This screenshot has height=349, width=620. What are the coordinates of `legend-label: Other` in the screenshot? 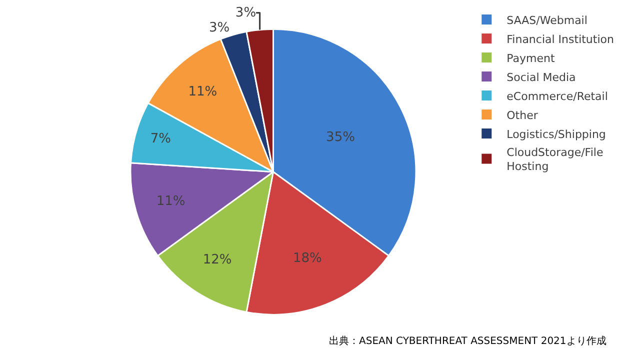 It's located at (522, 115).